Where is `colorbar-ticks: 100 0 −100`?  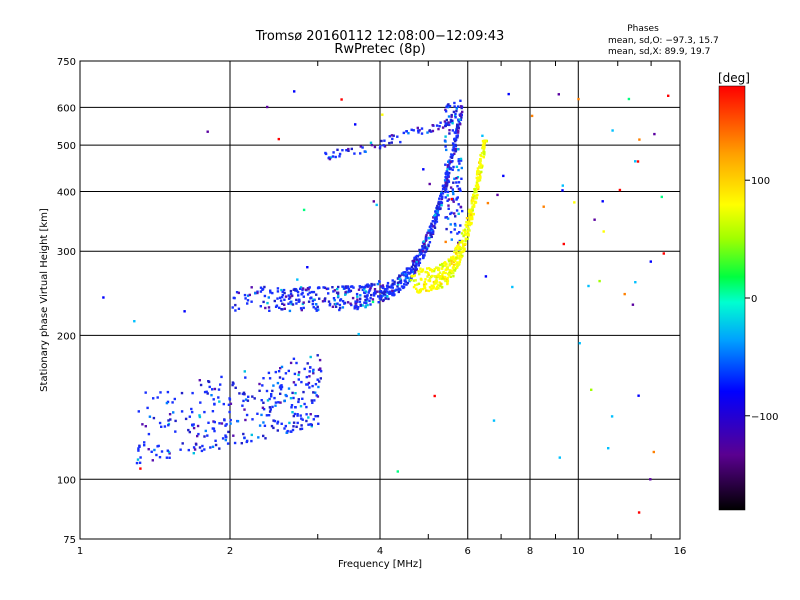 colorbar-ticks: 100 0 −100 is located at coordinates (761, 299).